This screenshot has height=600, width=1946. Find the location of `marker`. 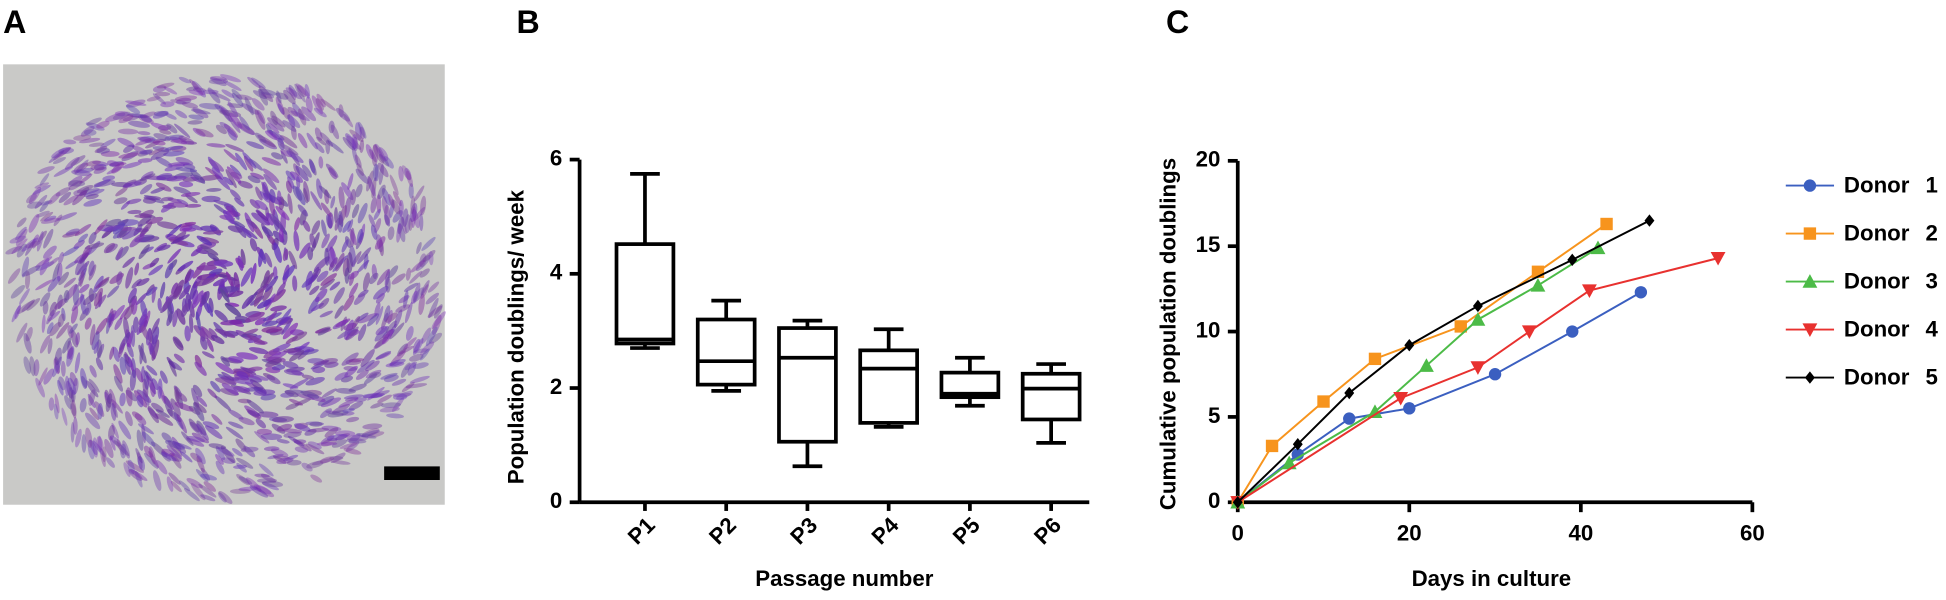

marker is located at coordinates (1349, 393).